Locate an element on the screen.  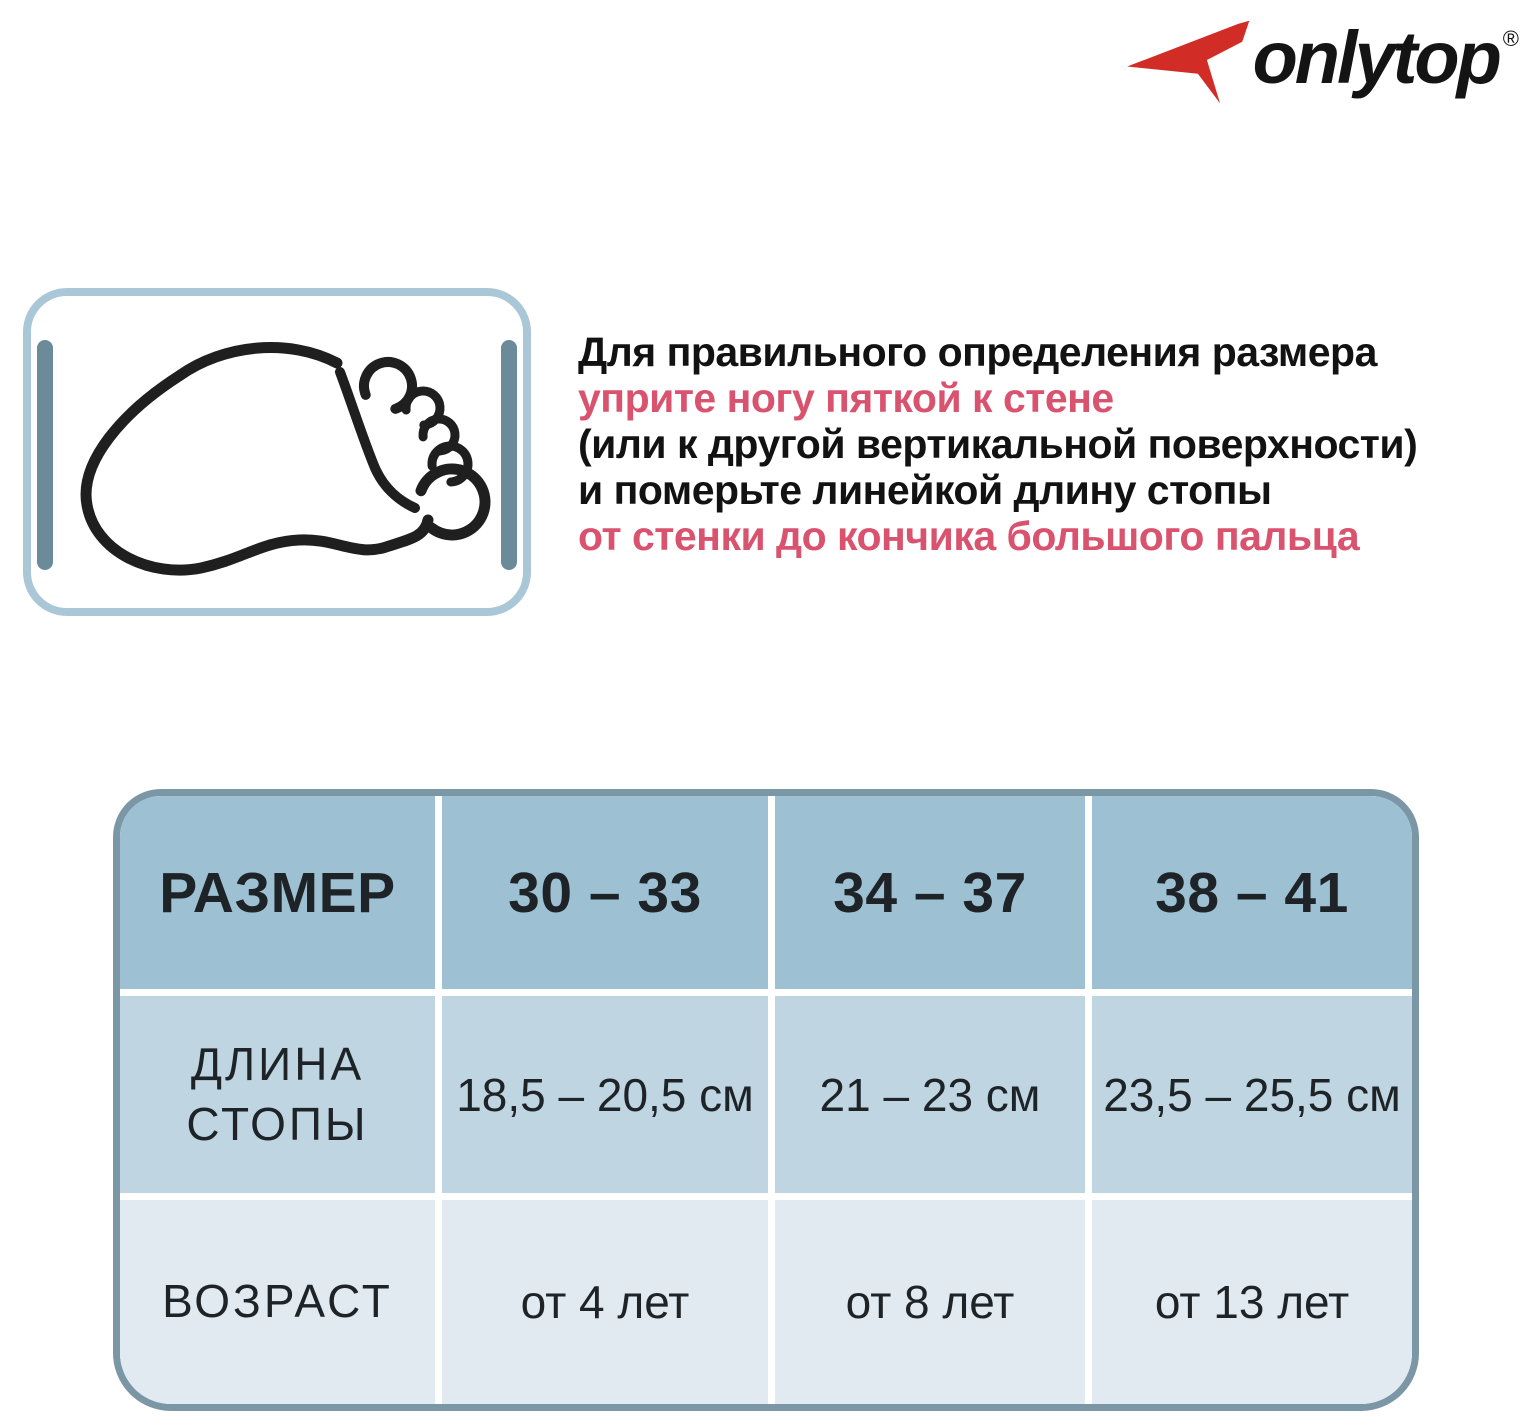
instruction-line-3: (или к другой вертикальной поверхности) is located at coordinates (998, 444).